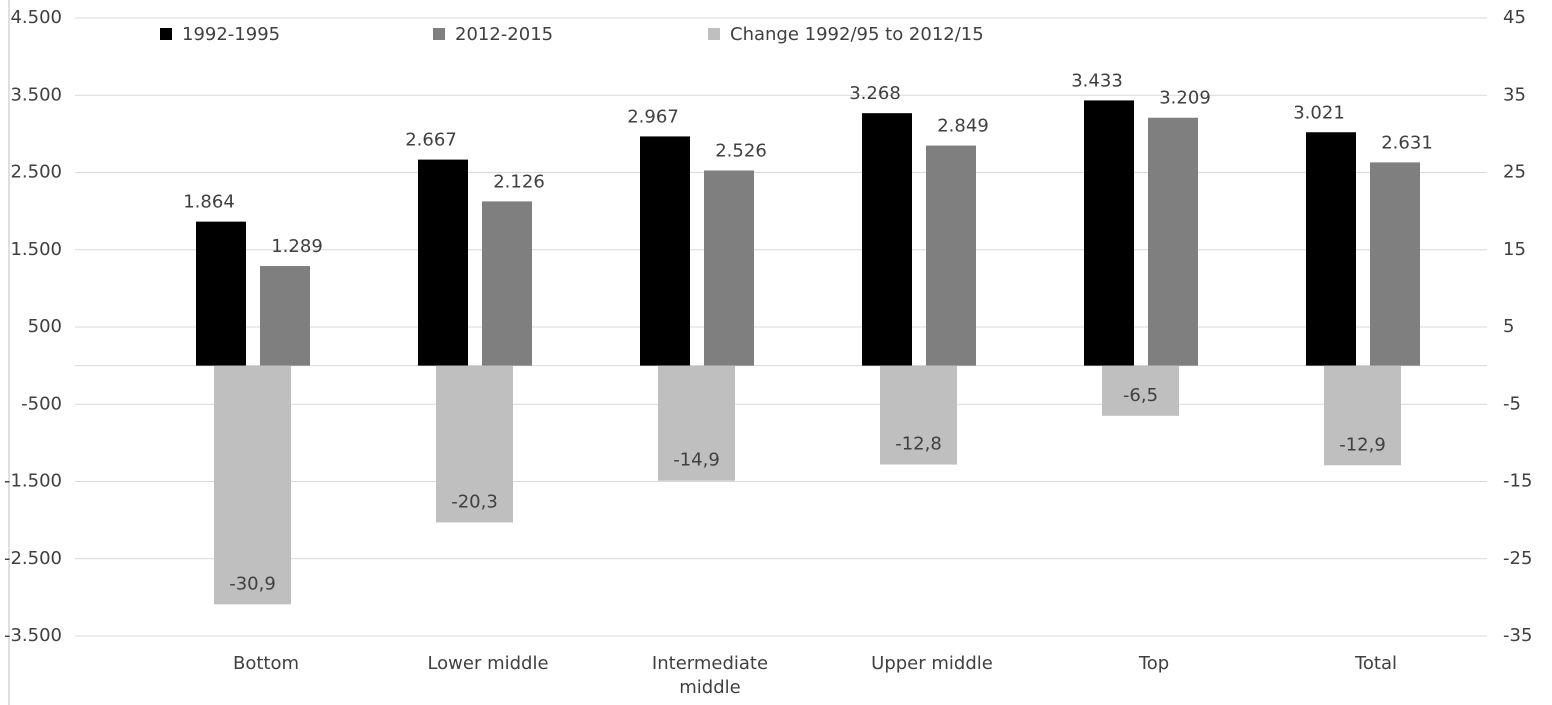 The width and height of the screenshot is (1552, 705). Describe the element at coordinates (231, 34) in the screenshot. I see `legend-label: 1992-1995` at that location.